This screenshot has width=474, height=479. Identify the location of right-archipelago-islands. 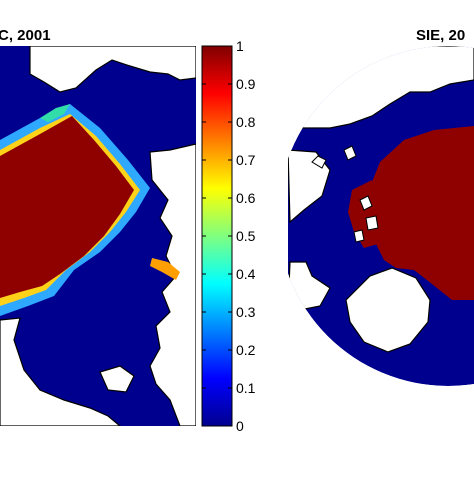
(366, 219).